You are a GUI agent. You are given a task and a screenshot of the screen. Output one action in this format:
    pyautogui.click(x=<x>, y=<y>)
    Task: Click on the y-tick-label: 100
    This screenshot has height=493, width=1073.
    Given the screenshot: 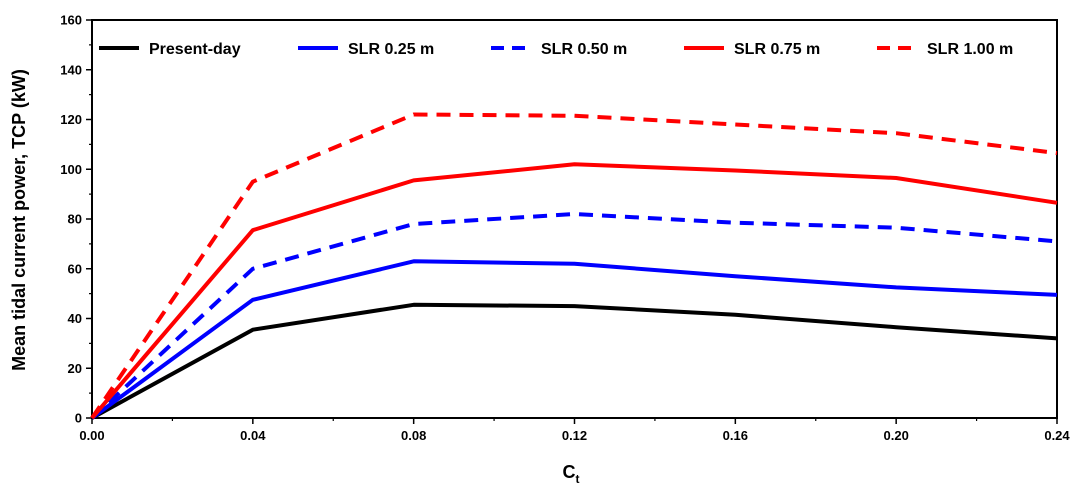 What is the action you would take?
    pyautogui.click(x=71, y=169)
    